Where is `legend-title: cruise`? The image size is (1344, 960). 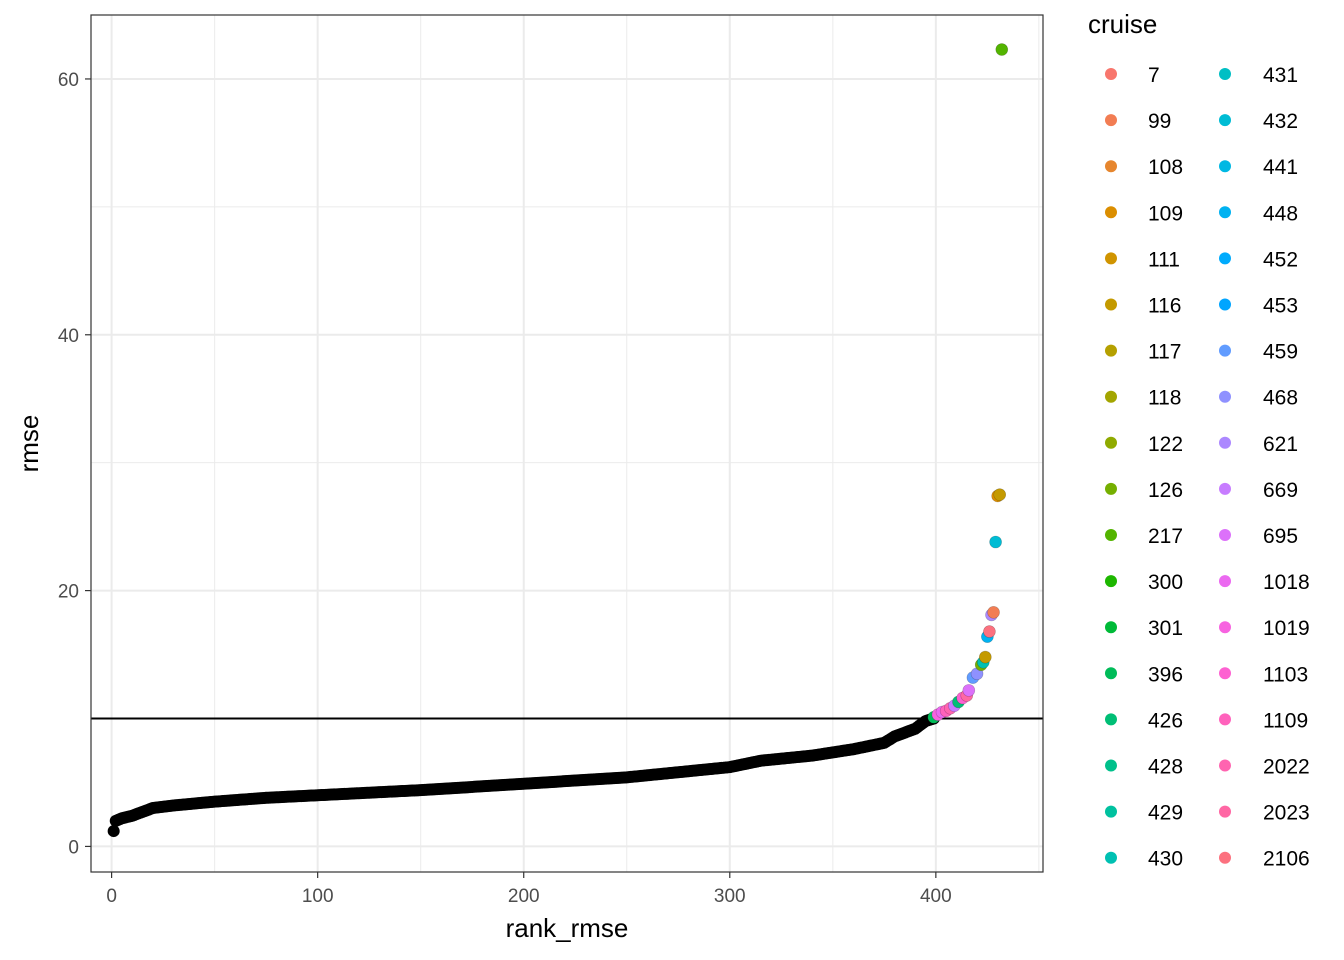
legend-title: cruise is located at coordinates (1122, 24).